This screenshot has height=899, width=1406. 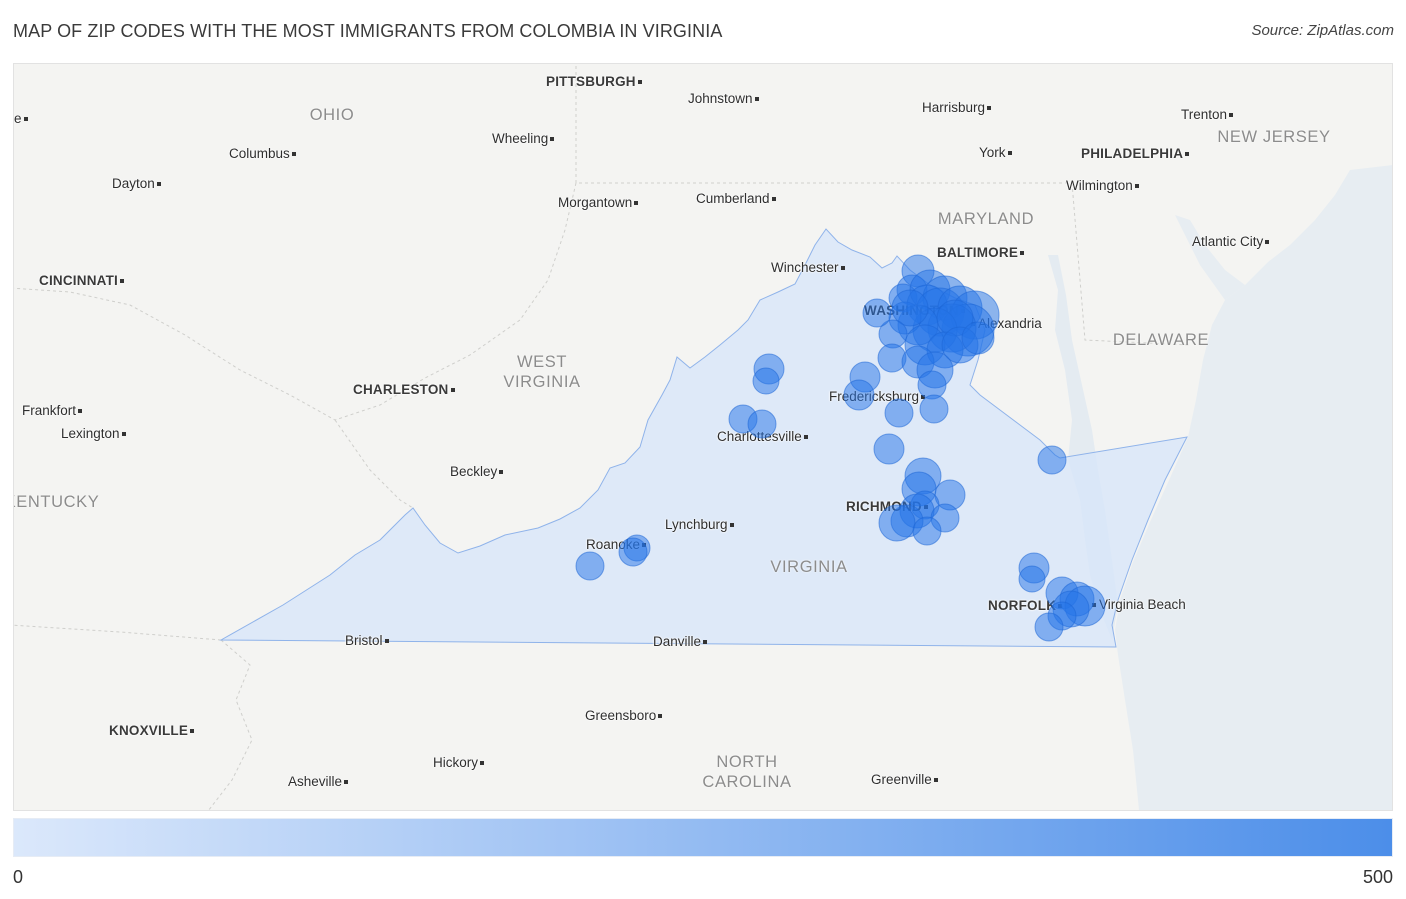 I want to click on city-label-winchester: Winchester, so click(x=808, y=268).